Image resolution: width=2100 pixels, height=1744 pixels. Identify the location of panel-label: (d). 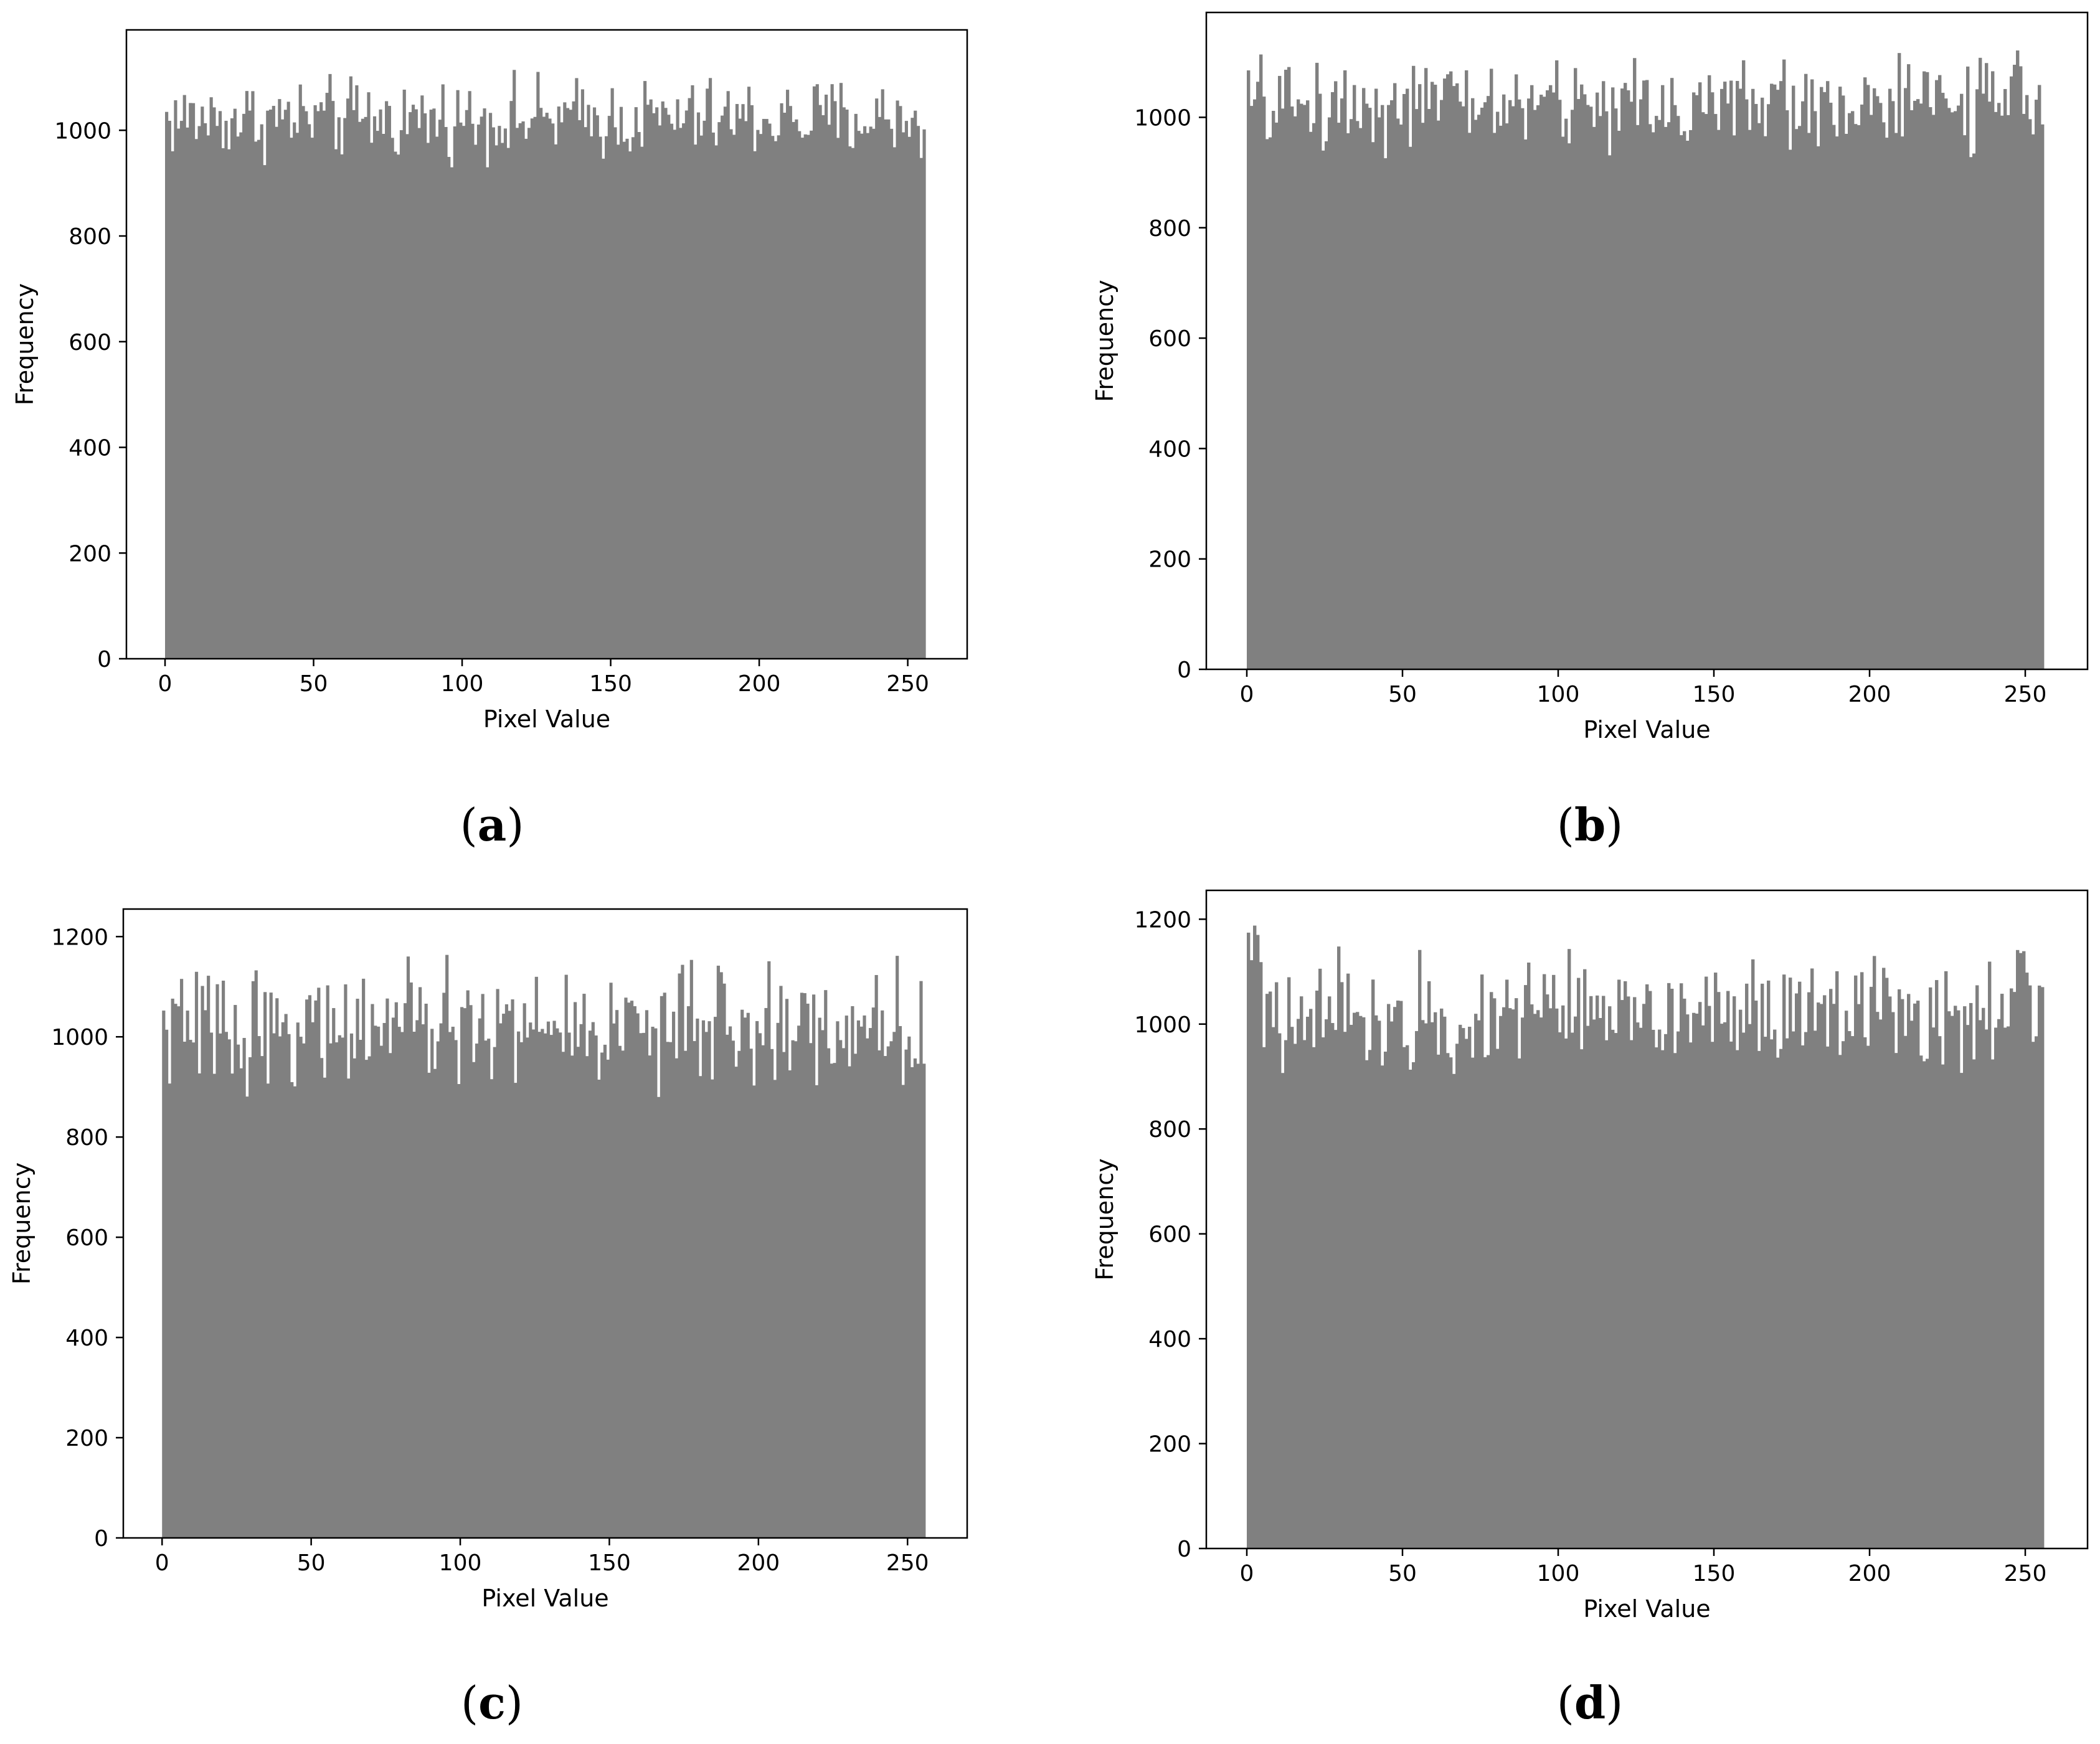
(1590, 1702).